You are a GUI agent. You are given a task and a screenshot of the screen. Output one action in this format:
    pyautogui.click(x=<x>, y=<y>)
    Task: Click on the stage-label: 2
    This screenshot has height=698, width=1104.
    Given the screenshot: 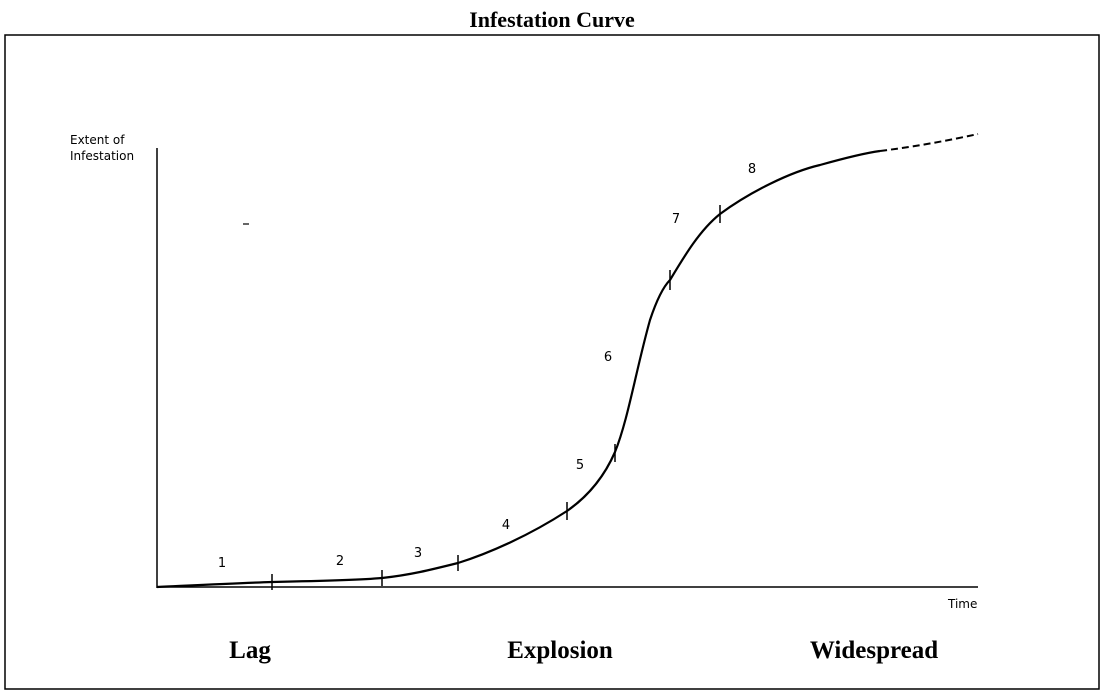 What is the action you would take?
    pyautogui.click(x=340, y=561)
    